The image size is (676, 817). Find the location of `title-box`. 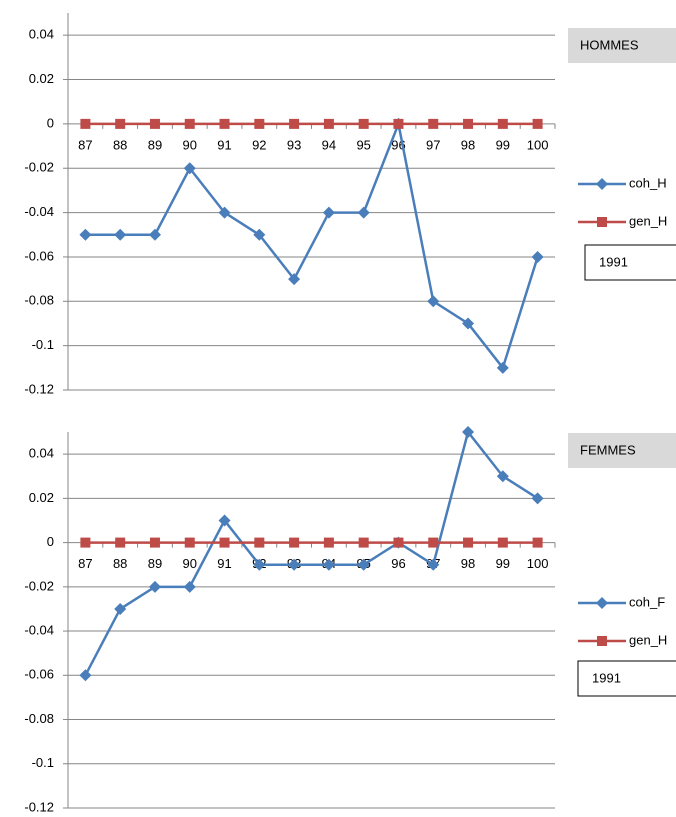

title-box is located at coordinates (622, 450).